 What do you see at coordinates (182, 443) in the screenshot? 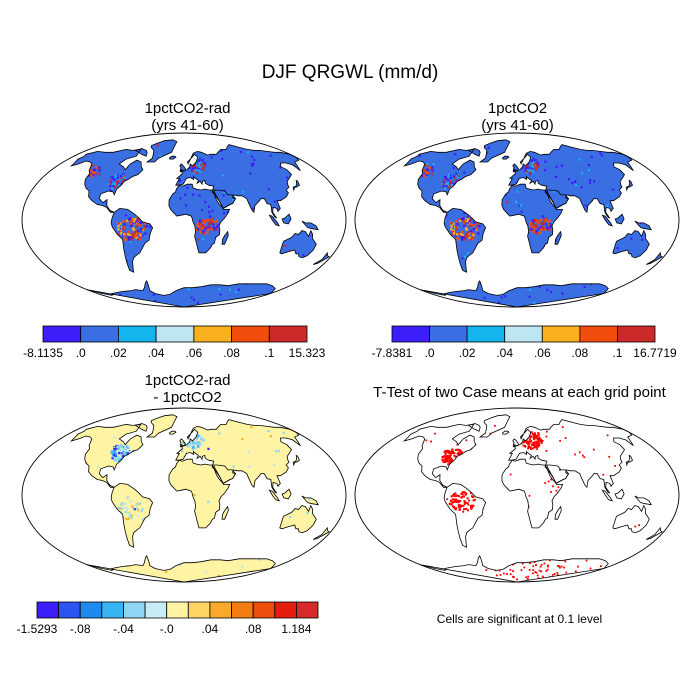
I see `coastline-uk` at bounding box center [182, 443].